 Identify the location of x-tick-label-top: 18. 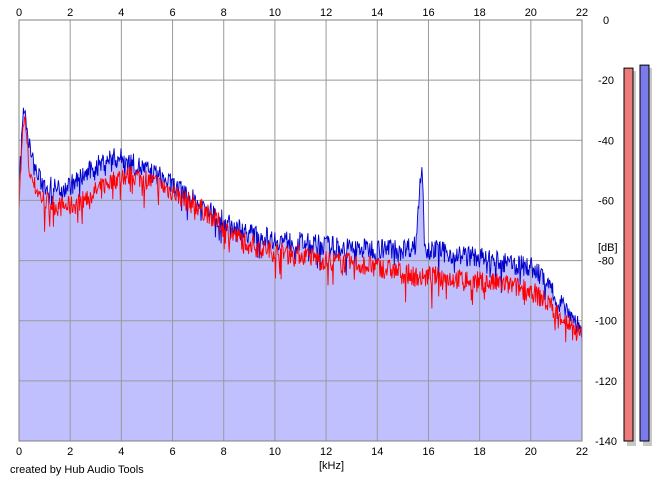
(480, 13).